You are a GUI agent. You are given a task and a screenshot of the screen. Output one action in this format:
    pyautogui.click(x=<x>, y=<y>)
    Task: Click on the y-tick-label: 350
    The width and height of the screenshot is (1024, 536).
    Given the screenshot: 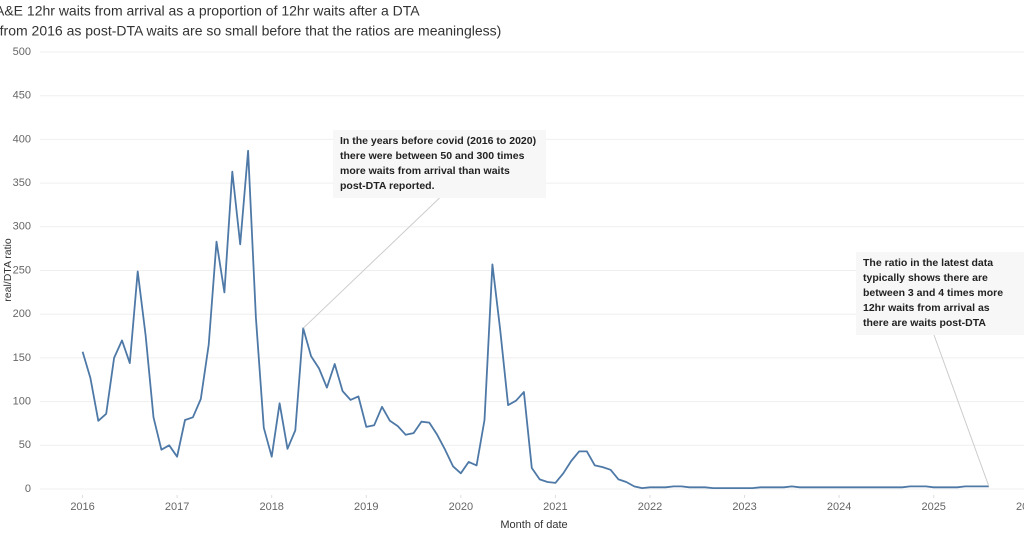 What is the action you would take?
    pyautogui.click(x=22, y=183)
    